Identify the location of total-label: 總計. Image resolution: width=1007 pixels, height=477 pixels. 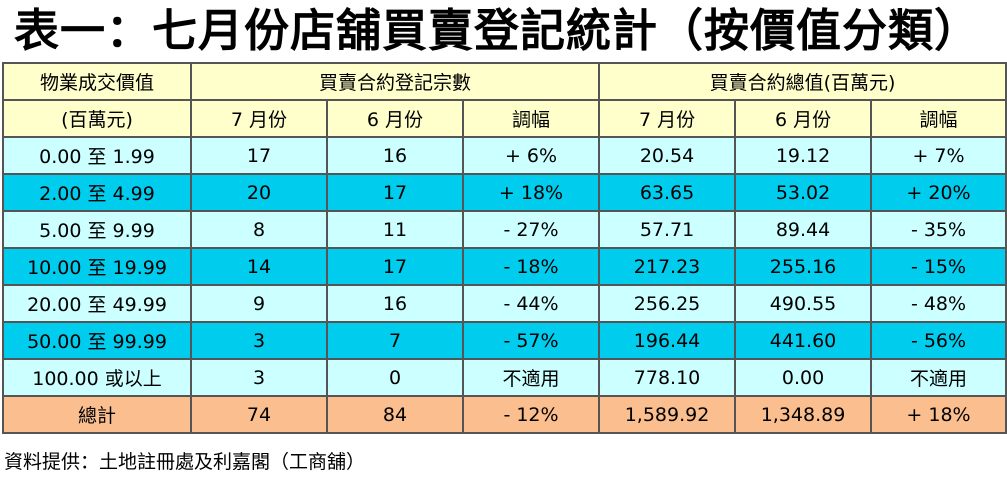
(97, 414).